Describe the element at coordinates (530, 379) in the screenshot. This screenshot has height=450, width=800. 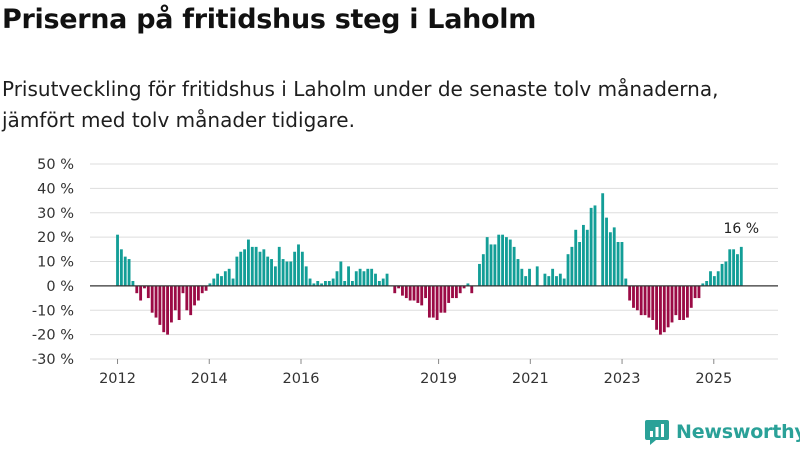
I see `x-tick-label: 2021` at that location.